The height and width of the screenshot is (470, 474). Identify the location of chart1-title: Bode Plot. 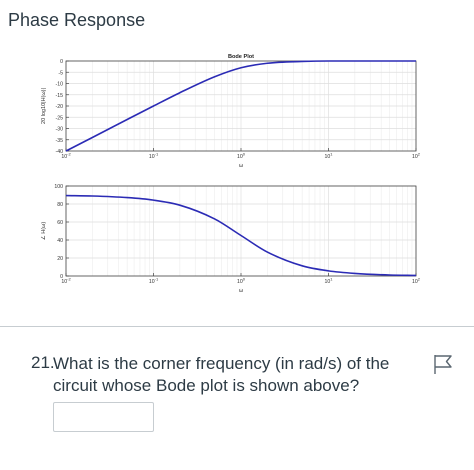
(241, 57).